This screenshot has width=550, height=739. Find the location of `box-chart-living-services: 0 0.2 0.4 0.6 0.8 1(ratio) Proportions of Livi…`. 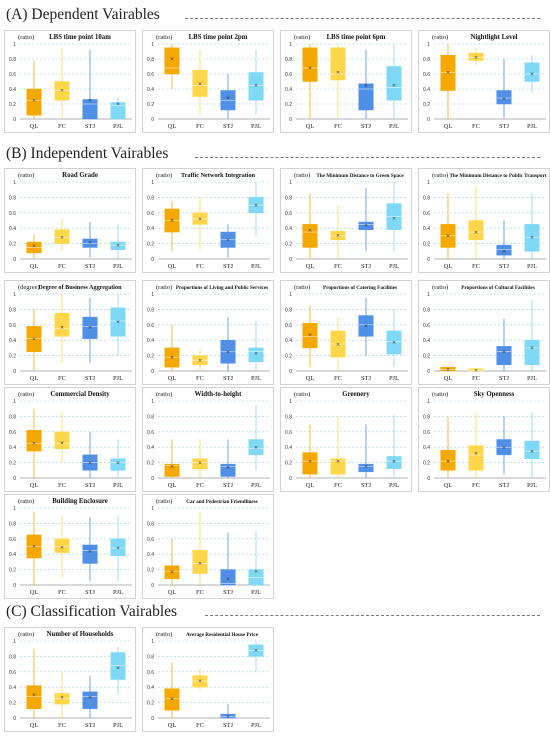

box-chart-living-services: 0 0.2 0.4 0.6 0.8 1(ratio) Proportions of Livi… is located at coordinates (208, 332).